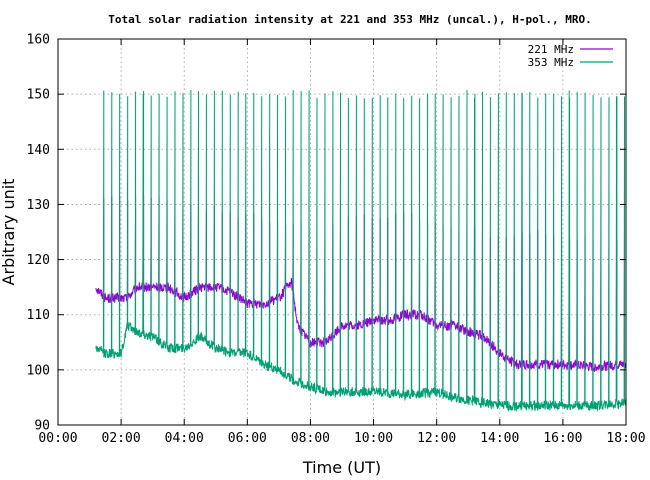  Describe the element at coordinates (310, 438) in the screenshot. I see `x-tick-label: 08:00` at that location.